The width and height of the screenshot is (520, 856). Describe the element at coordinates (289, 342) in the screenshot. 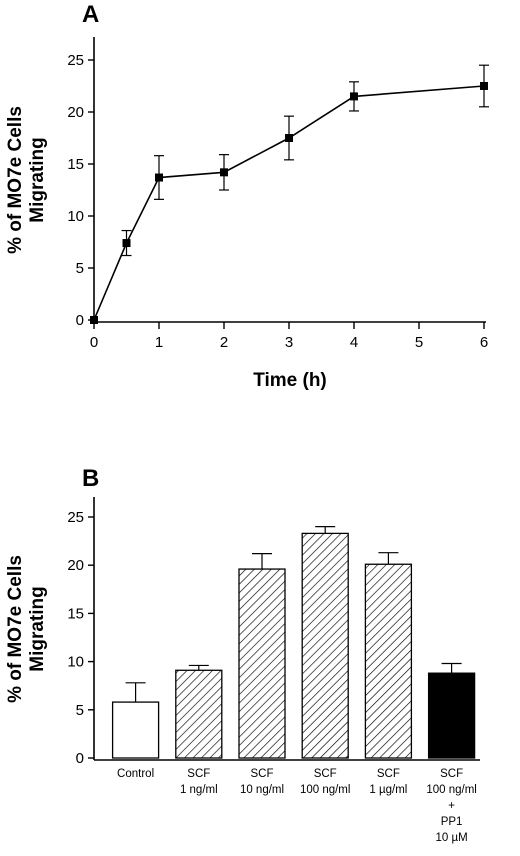

I see `panel-a-x-tick-label: 3` at that location.